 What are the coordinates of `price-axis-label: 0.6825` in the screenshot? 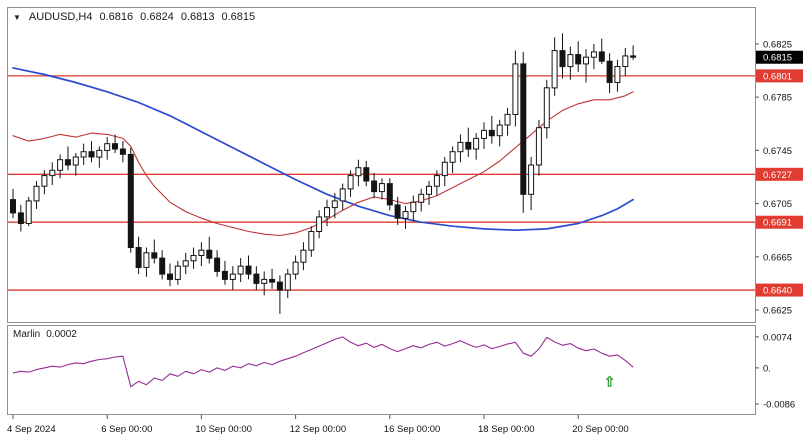 It's located at (777, 44).